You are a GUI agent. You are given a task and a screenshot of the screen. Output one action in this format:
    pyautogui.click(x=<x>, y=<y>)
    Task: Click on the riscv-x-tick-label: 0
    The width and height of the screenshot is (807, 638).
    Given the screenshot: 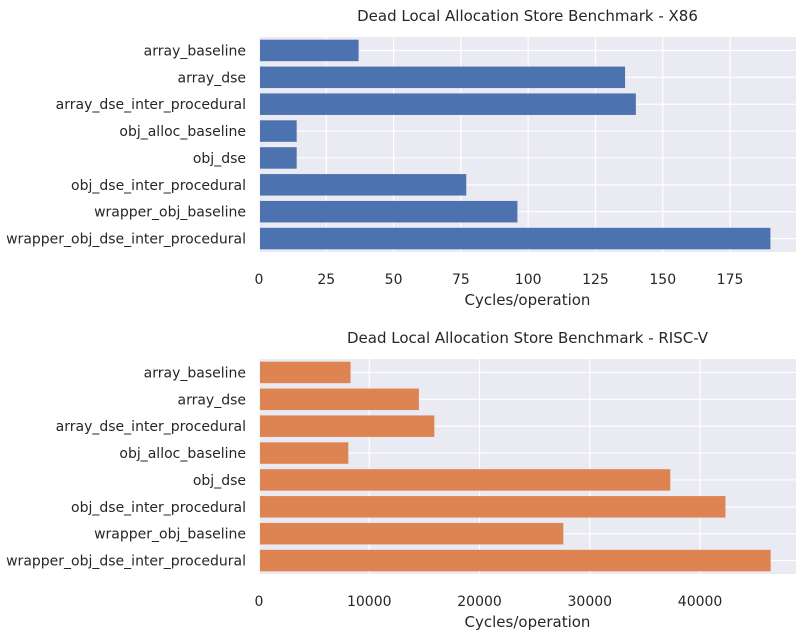 What is the action you would take?
    pyautogui.click(x=259, y=602)
    